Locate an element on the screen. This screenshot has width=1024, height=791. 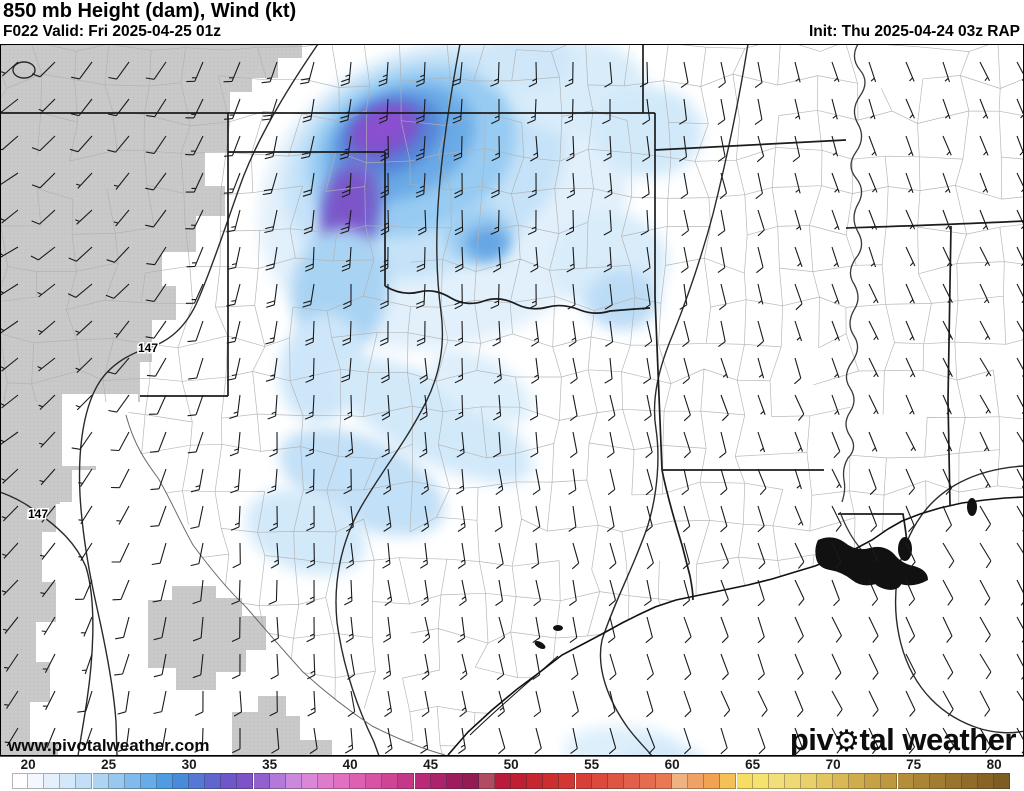
contour-labels-layer: 147 147 is located at coordinates (92, 431).